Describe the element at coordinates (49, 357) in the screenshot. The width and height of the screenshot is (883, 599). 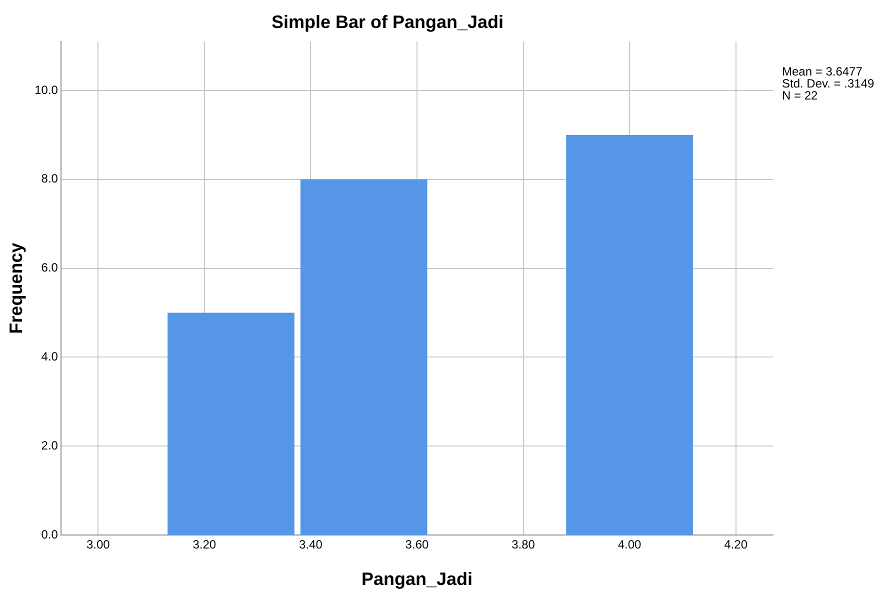
I see `y-tick-label: 4.0` at that location.